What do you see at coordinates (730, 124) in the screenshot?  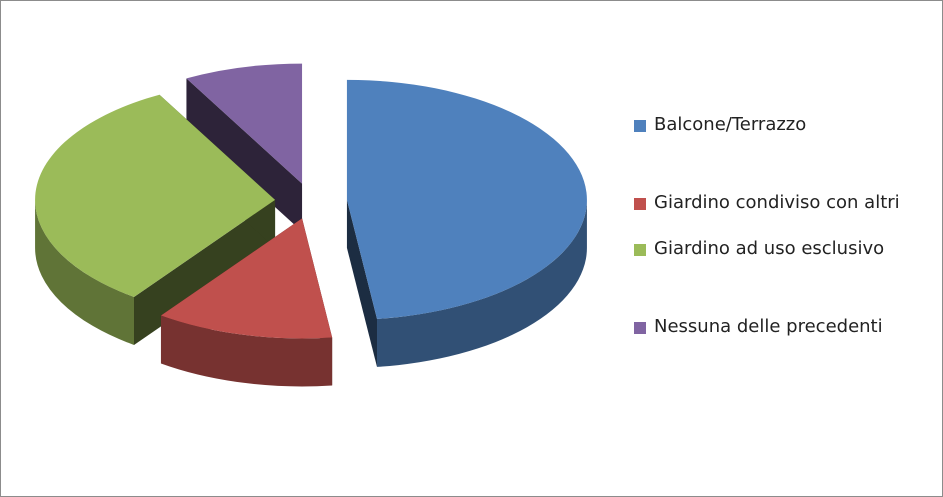 I see `legend-label: Balcone/Terrazzo` at bounding box center [730, 124].